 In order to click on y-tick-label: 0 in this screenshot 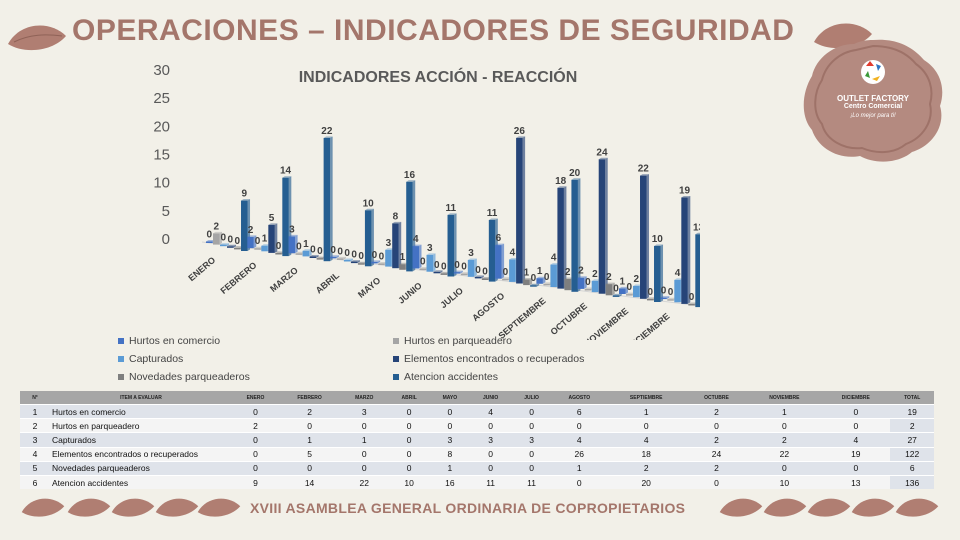, I will do `click(166, 239)`.